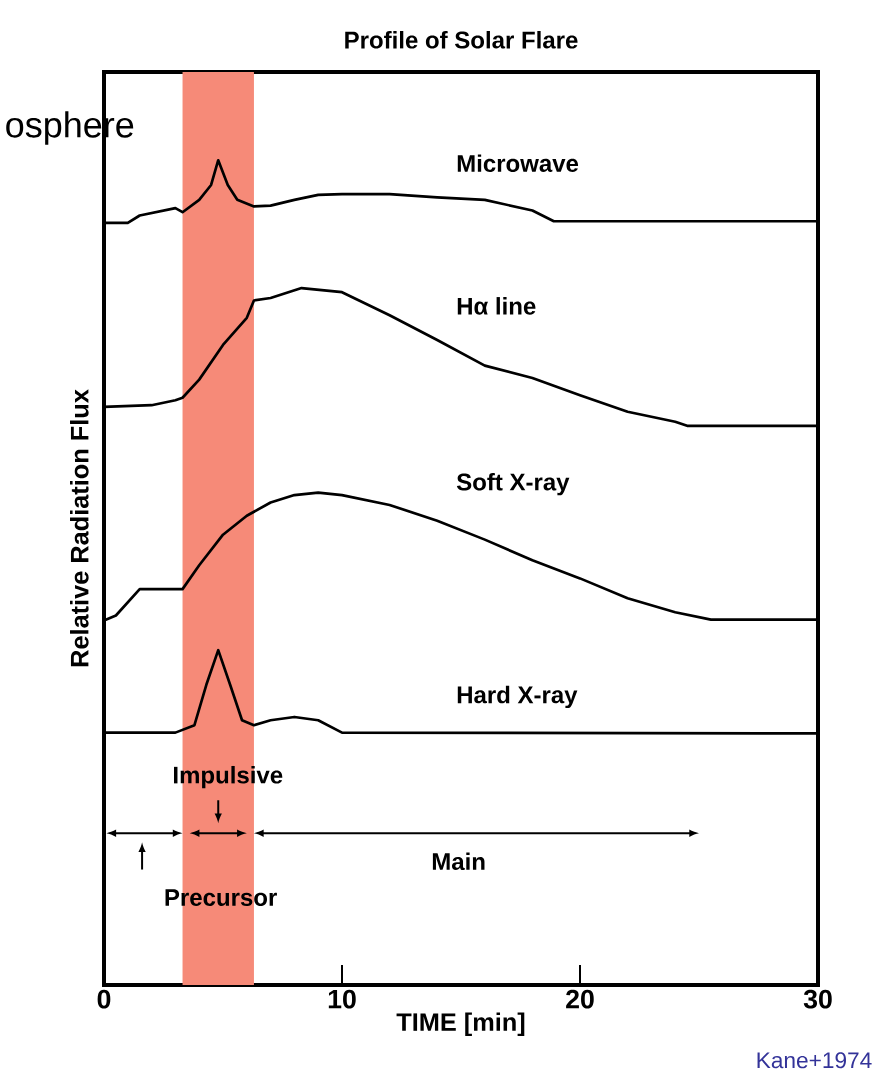 Image resolution: width=879 pixels, height=1075 pixels. Describe the element at coordinates (79, 528) in the screenshot. I see `y-axis-title: Relative Radiation Flux` at that location.